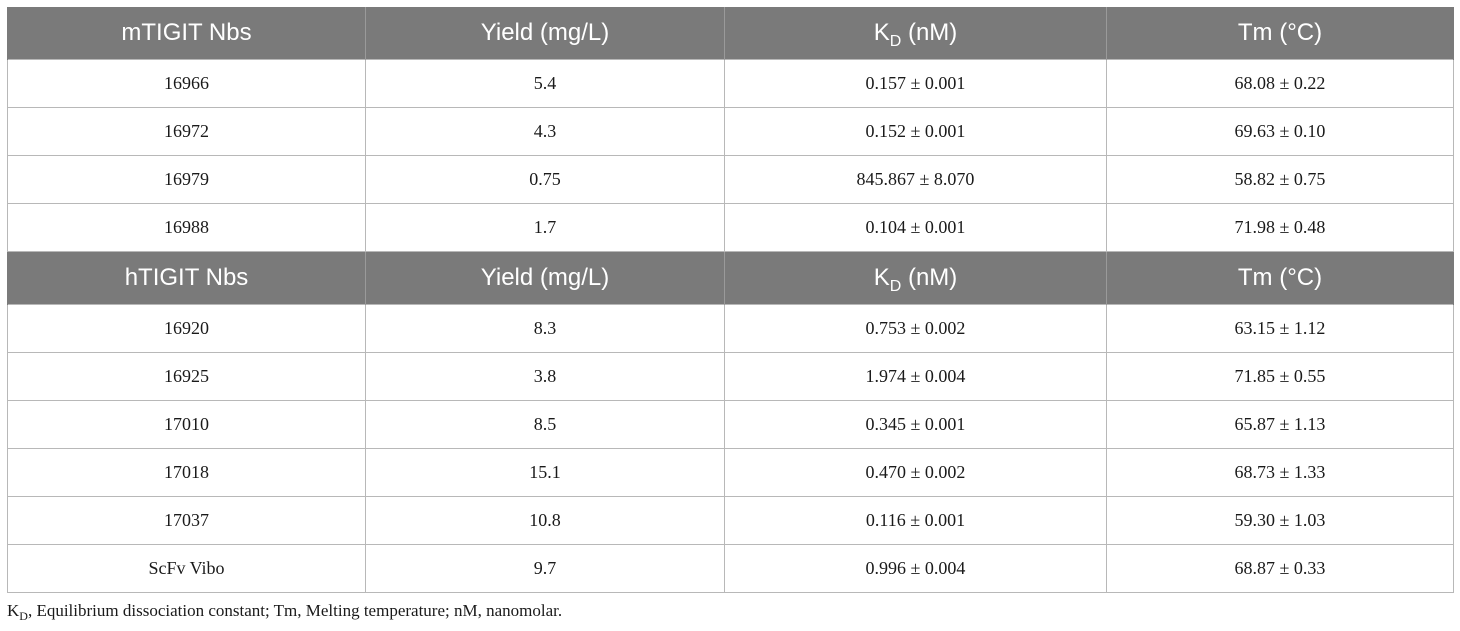 This screenshot has height=631, width=1460. I want to click on tm-cell: 69.63 ± 0.10, so click(1280, 131).